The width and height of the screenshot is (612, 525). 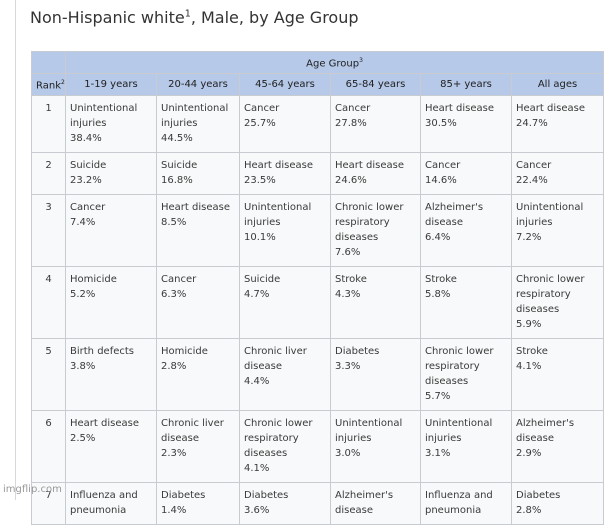 What do you see at coordinates (111, 375) in the screenshot?
I see `cause-cell: Birth defects3.8%` at bounding box center [111, 375].